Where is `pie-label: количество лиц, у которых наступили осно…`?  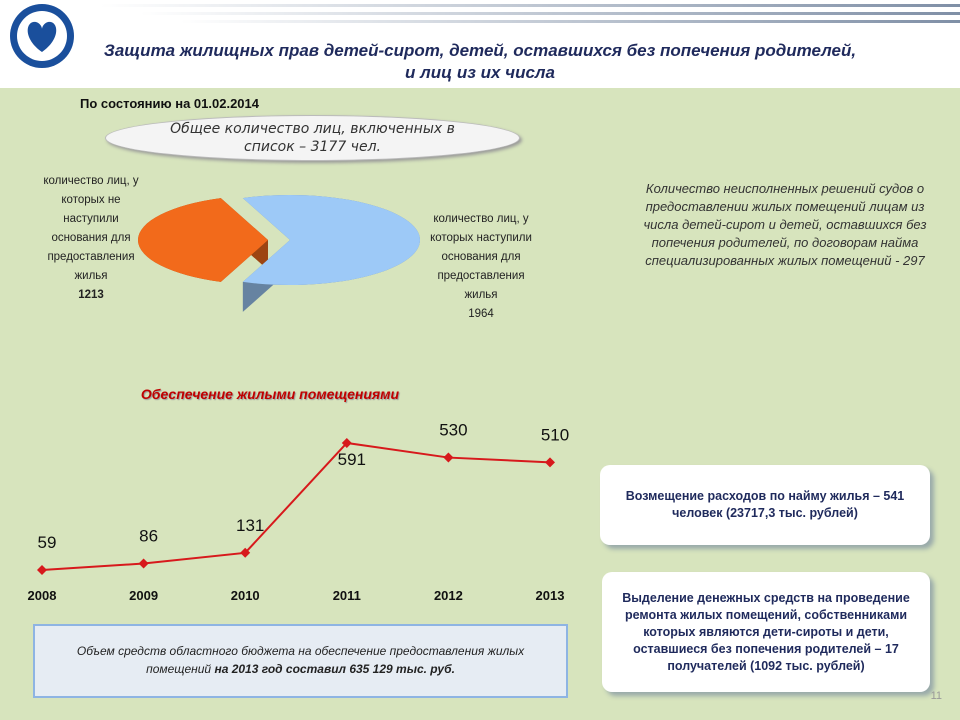
pie-label: количество лиц, у которых наступили осно… is located at coordinates (481, 267).